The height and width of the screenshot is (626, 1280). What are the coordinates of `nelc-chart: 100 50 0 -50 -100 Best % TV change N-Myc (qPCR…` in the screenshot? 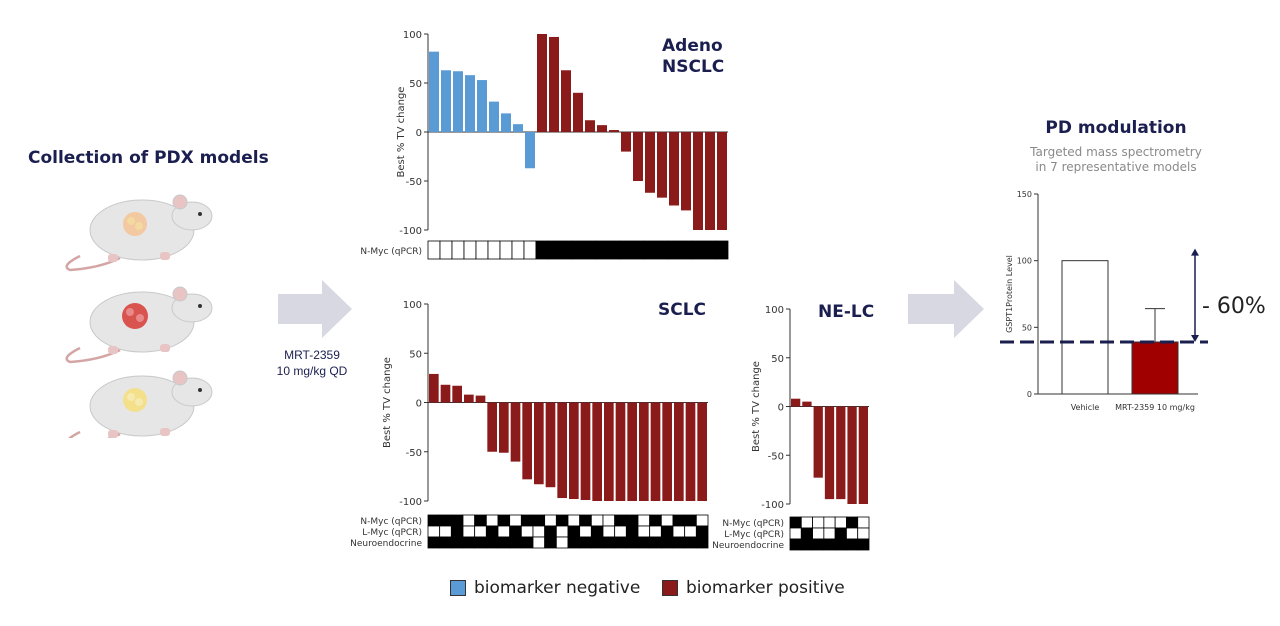 It's located at (791, 428).